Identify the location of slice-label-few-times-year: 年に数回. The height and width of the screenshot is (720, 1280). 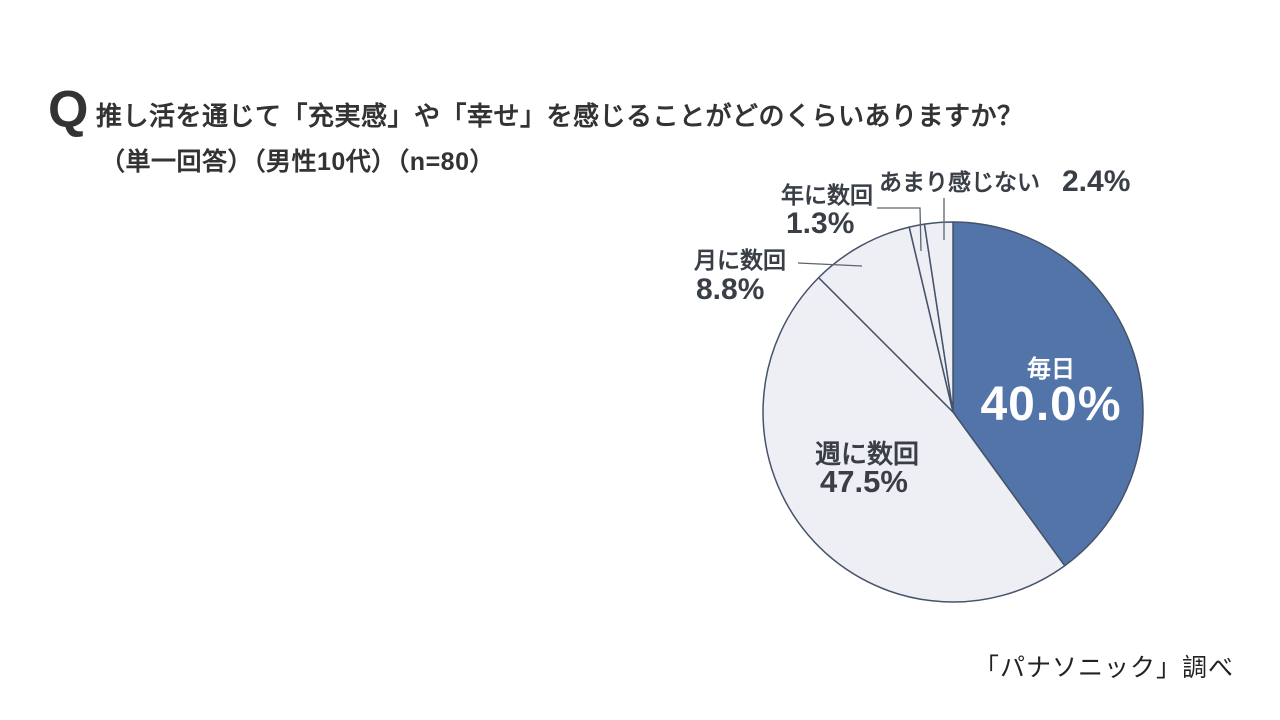
(827, 195).